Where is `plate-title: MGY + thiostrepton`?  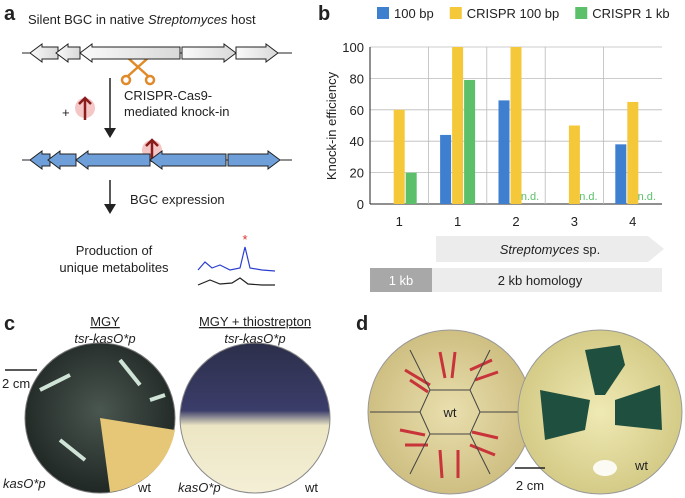
plate-title: MGY + thiostrepton is located at coordinates (255, 321).